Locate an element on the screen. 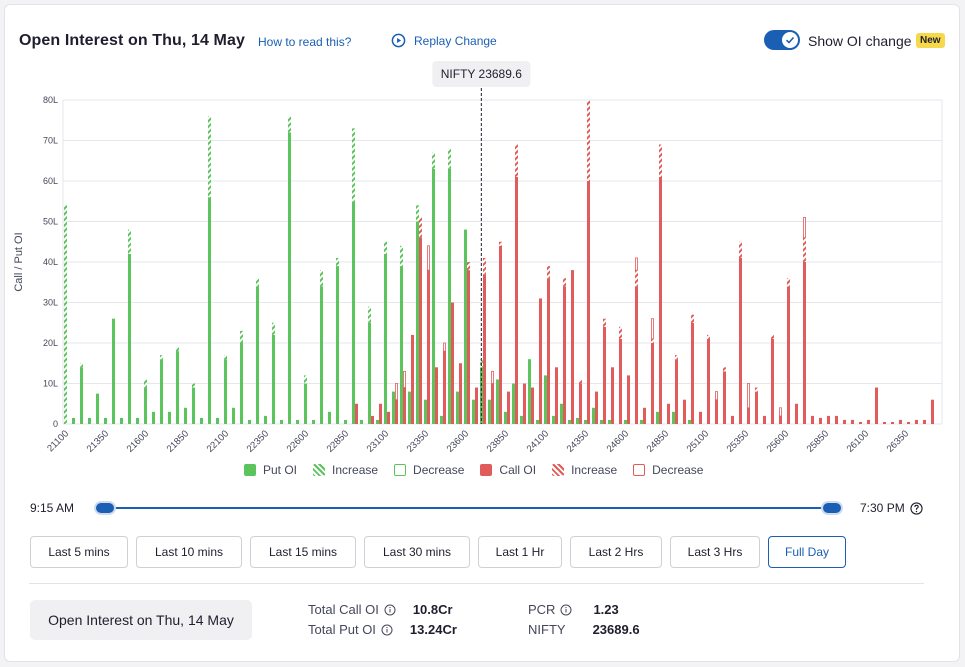  legend-item: Call OI is located at coordinates (508, 470).